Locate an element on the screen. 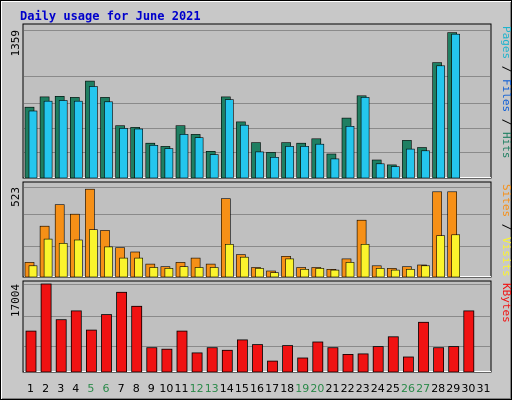  x-tick-label: 19 is located at coordinates (302, 388).